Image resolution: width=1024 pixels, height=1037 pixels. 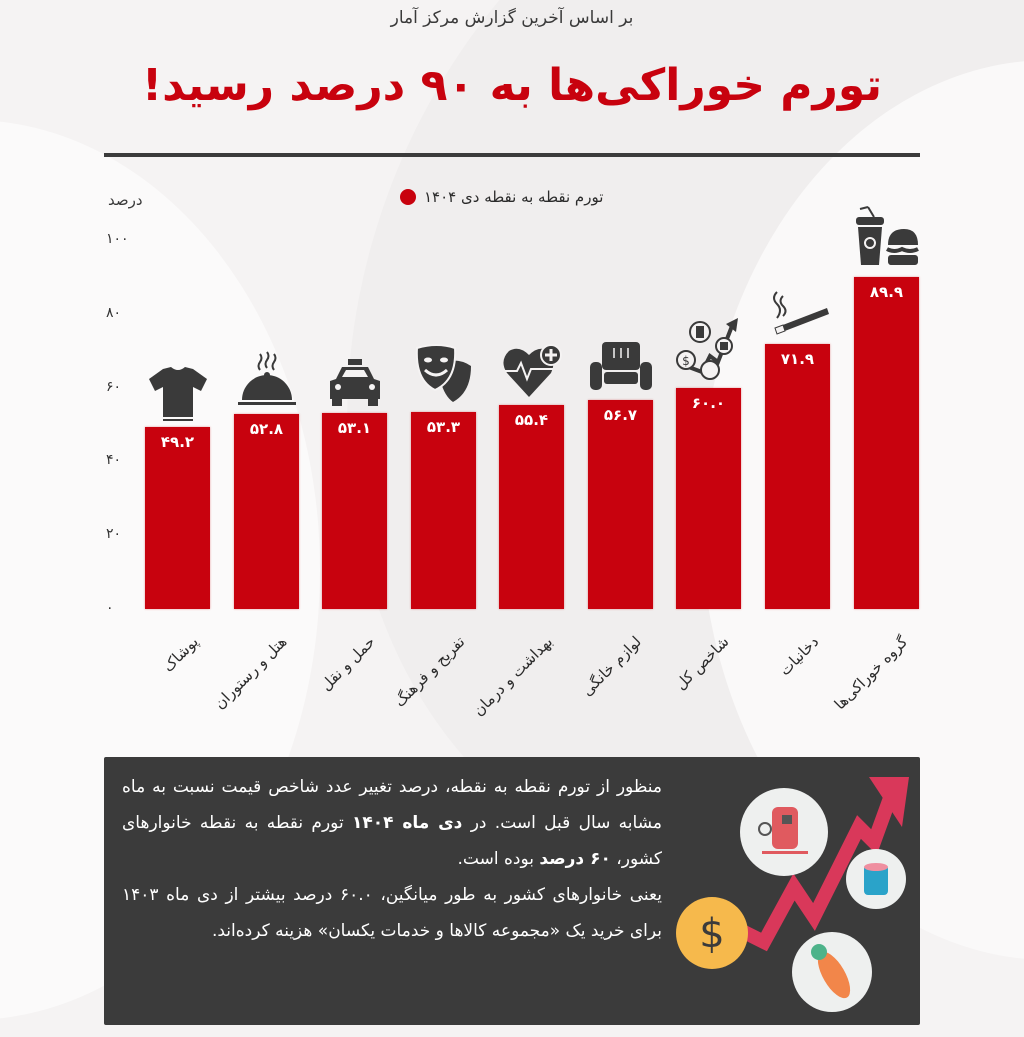 I want to click on inflation-illustration-icon: $, so click(x=792, y=894).